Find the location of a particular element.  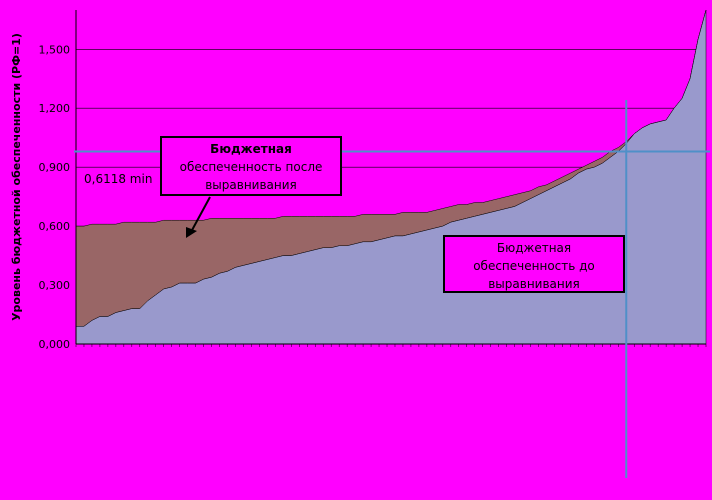

after-box-line-3: выравнивания is located at coordinates (251, 185).